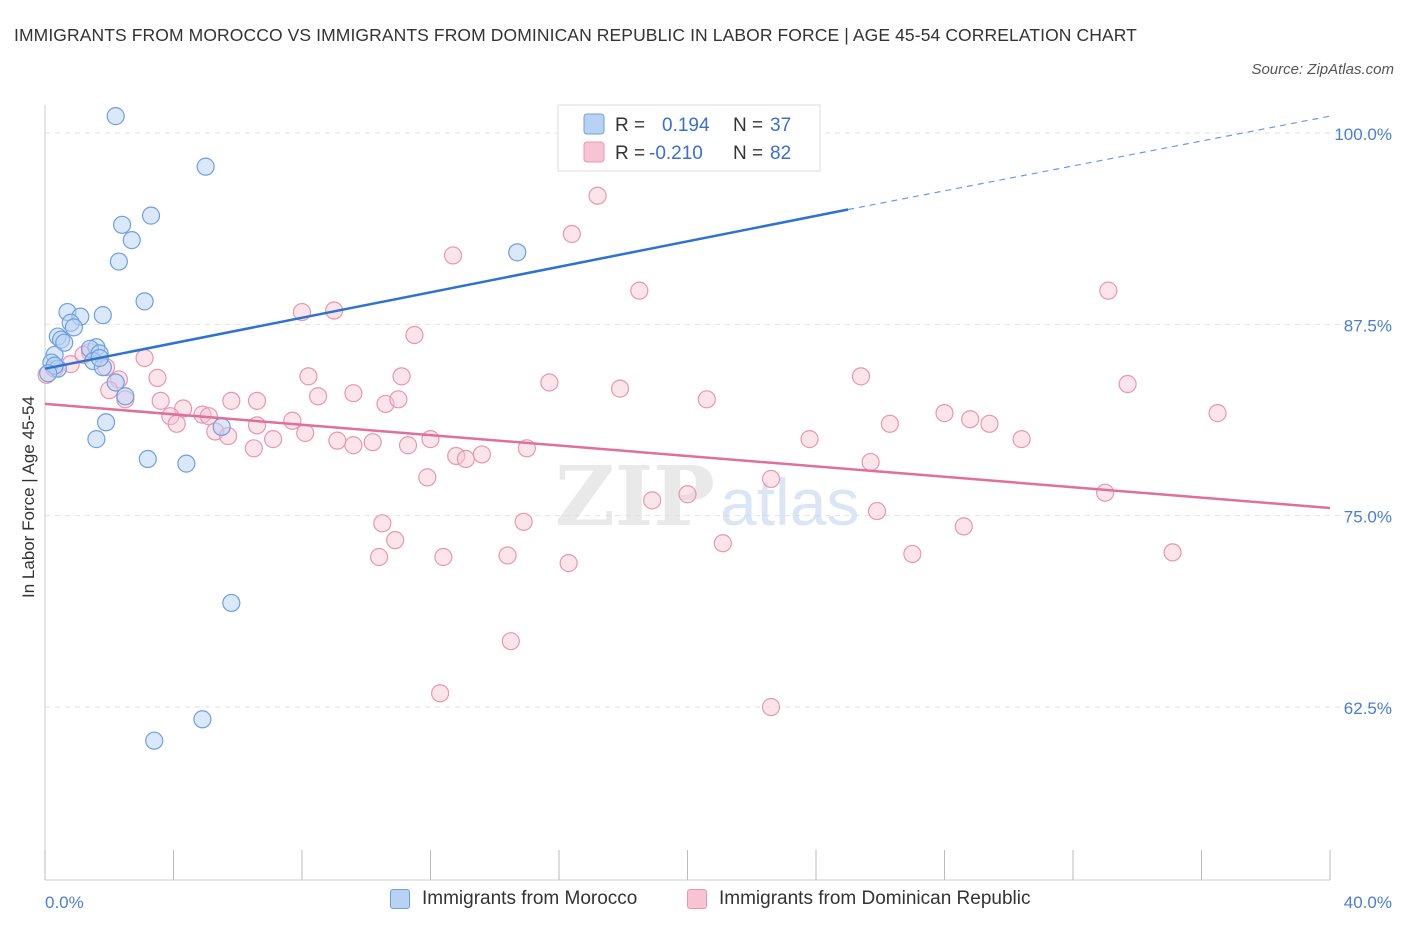 The width and height of the screenshot is (1406, 930). I want to click on dominican-n-label: N =, so click(748, 153).